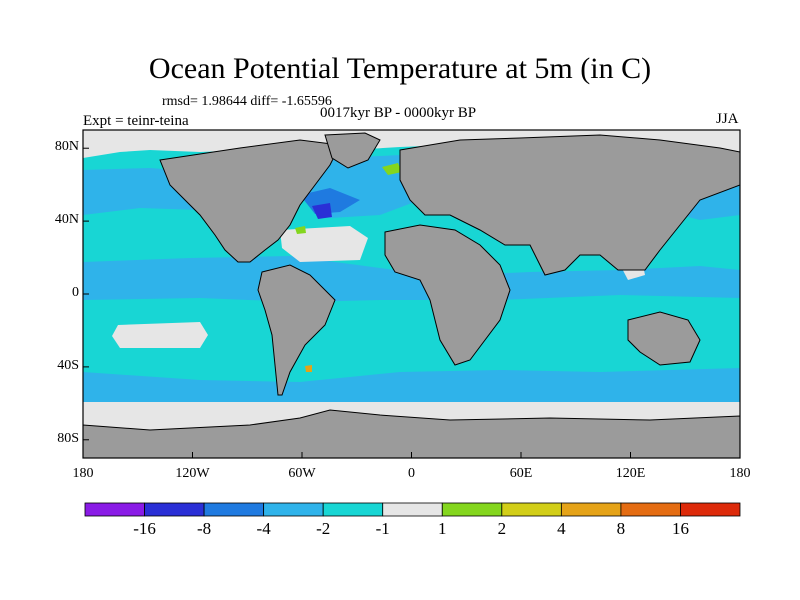  What do you see at coordinates (569, 205) in the screenshot?
I see `eurasia` at bounding box center [569, 205].